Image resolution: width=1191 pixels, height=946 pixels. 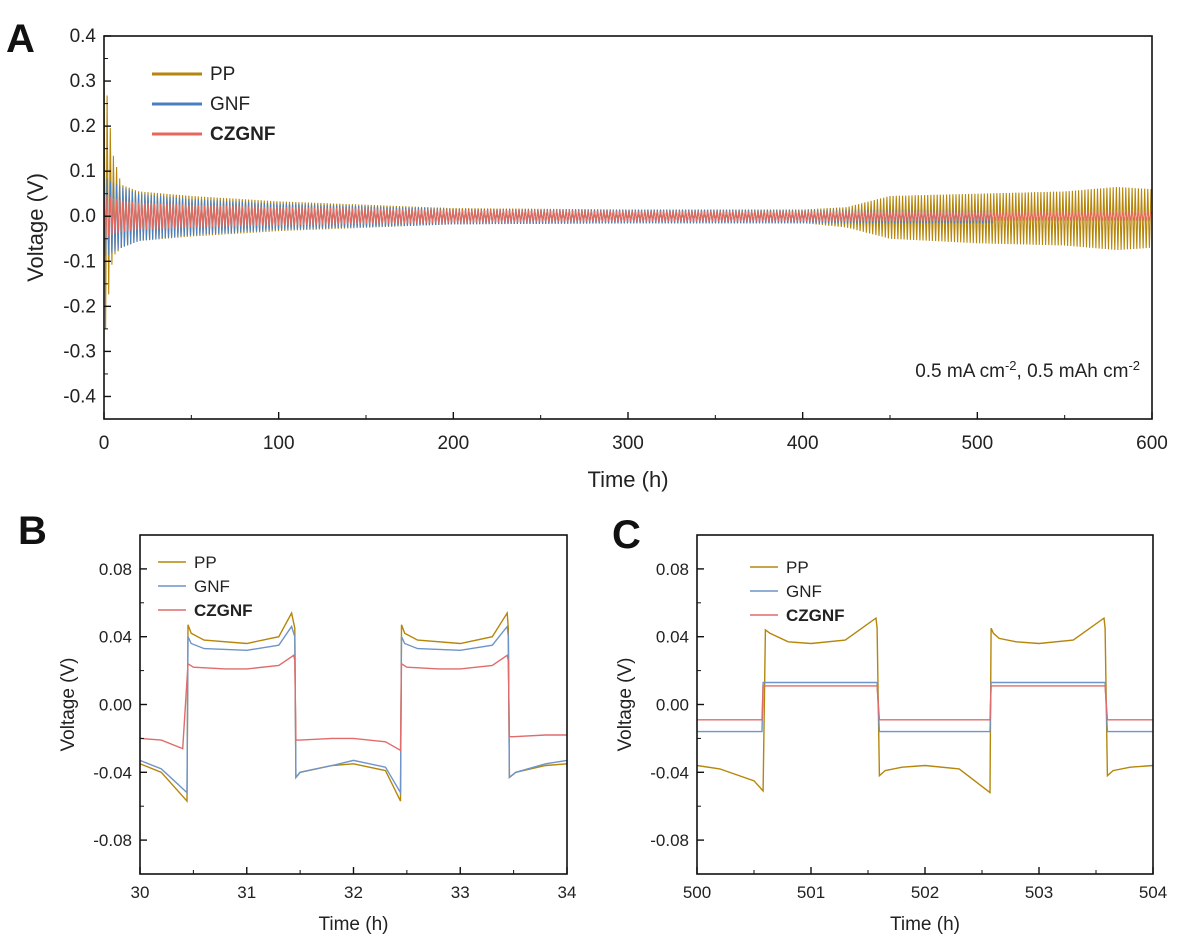 I want to click on x-tick-label: 30, so click(x=140, y=892).